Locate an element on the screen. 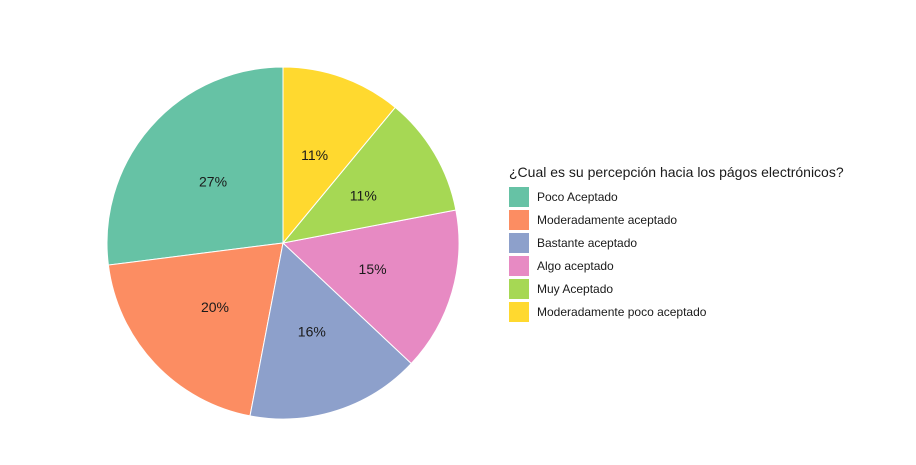  legend-item-moderadamente-poco-aceptado: Moderadamente poco aceptado is located at coordinates (676, 311).